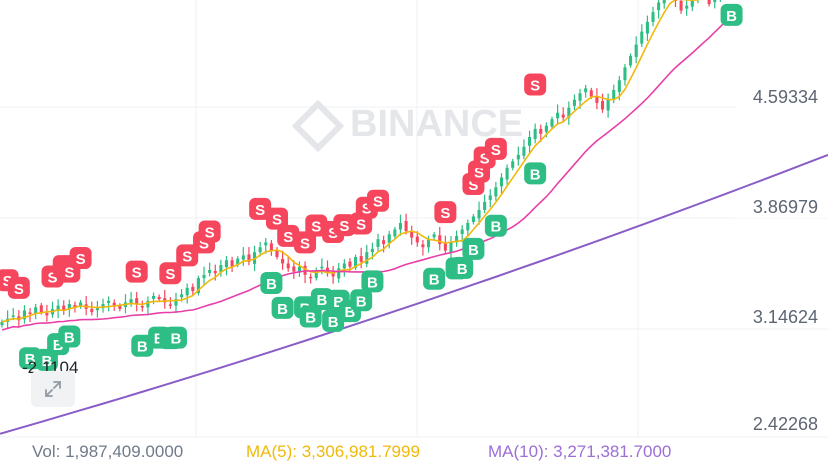 The width and height of the screenshot is (828, 470). Describe the element at coordinates (53, 389) in the screenshot. I see `expand-chart-button` at that location.